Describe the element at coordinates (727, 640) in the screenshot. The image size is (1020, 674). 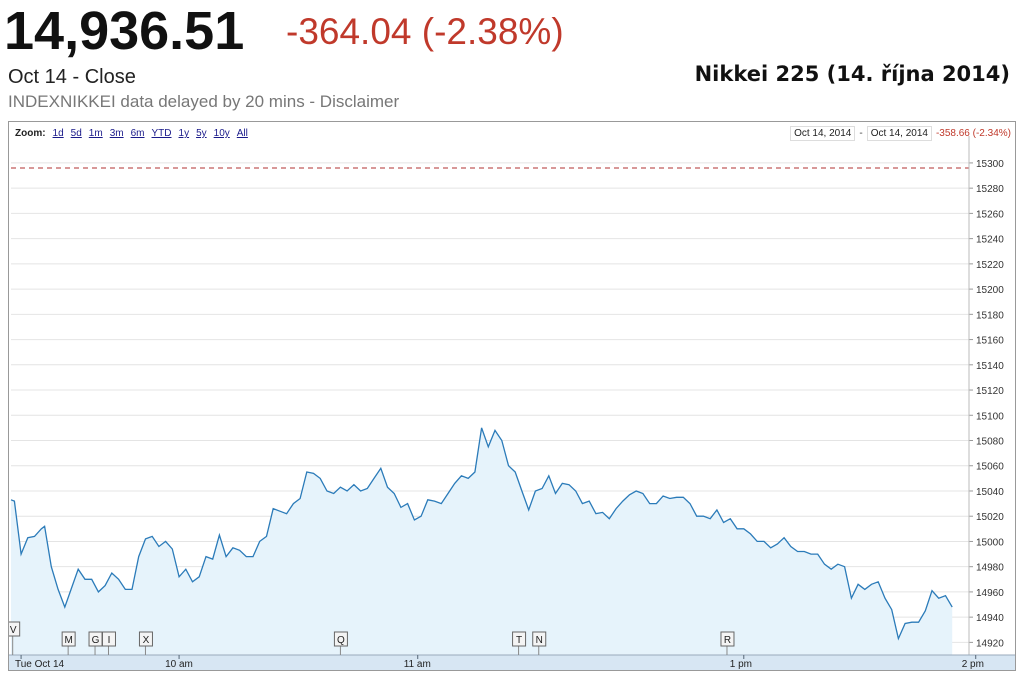
I see `svg-text: R` at that location.